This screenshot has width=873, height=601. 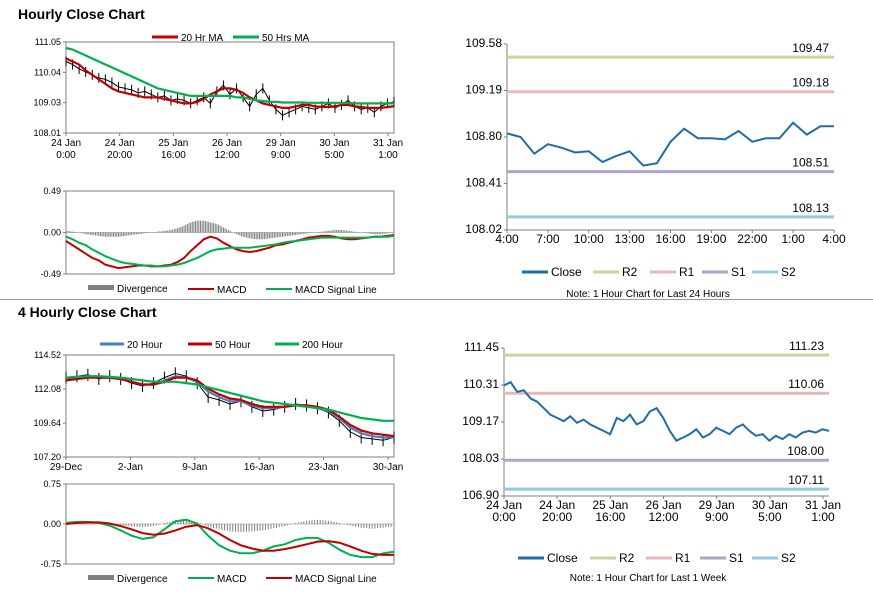 I want to click on y-tick-label: 109.17, so click(x=480, y=421).